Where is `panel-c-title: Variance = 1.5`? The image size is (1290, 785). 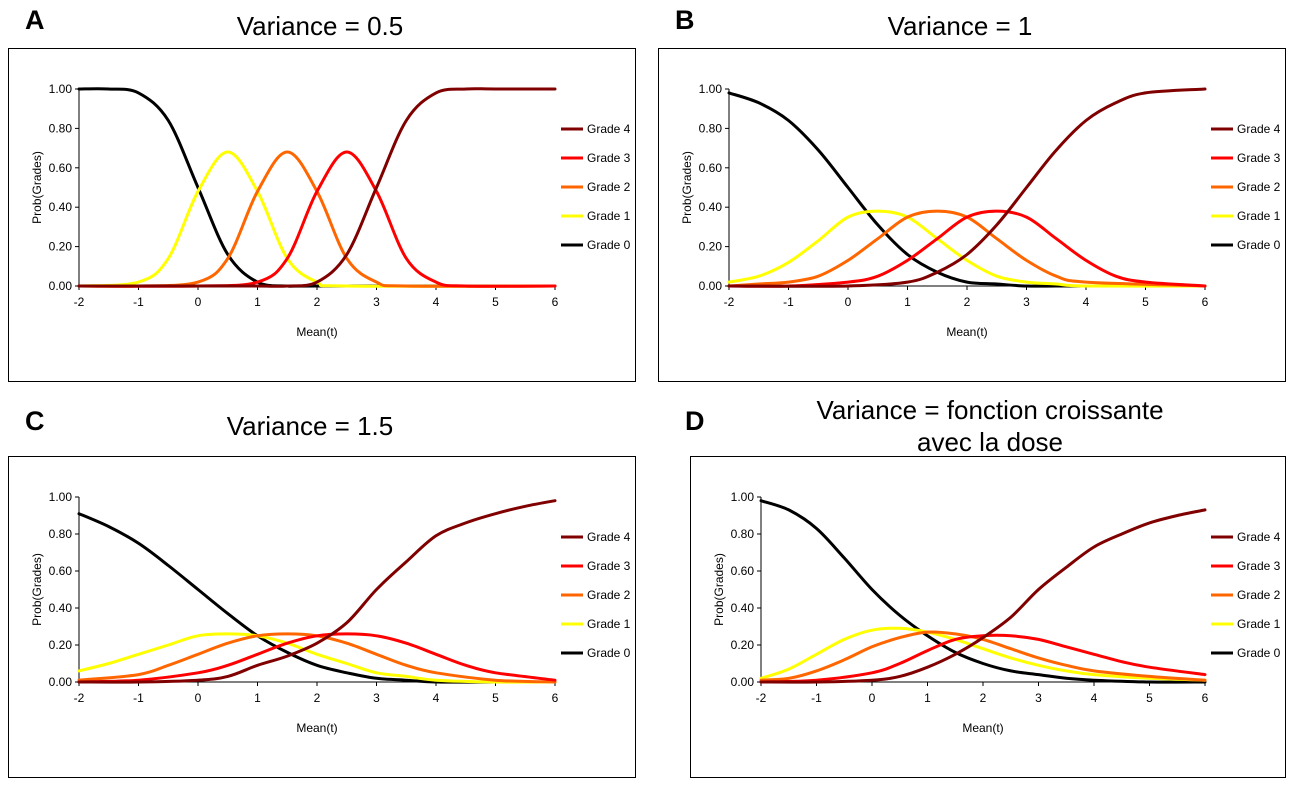
panel-c-title: Variance = 1.5 is located at coordinates (310, 426).